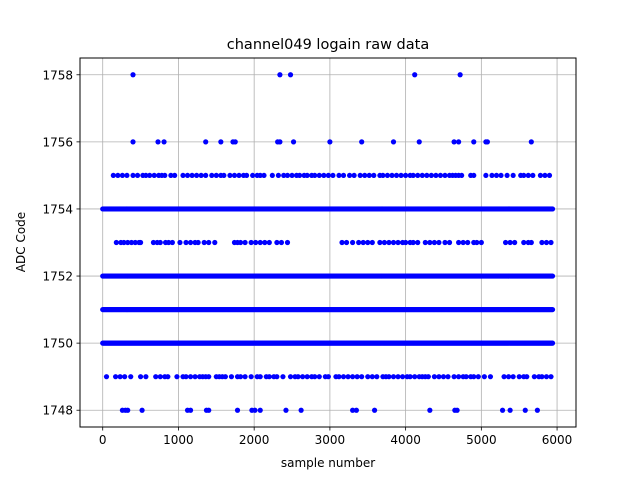  Describe the element at coordinates (178, 440) in the screenshot. I see `x-tick-label: 1000` at that location.